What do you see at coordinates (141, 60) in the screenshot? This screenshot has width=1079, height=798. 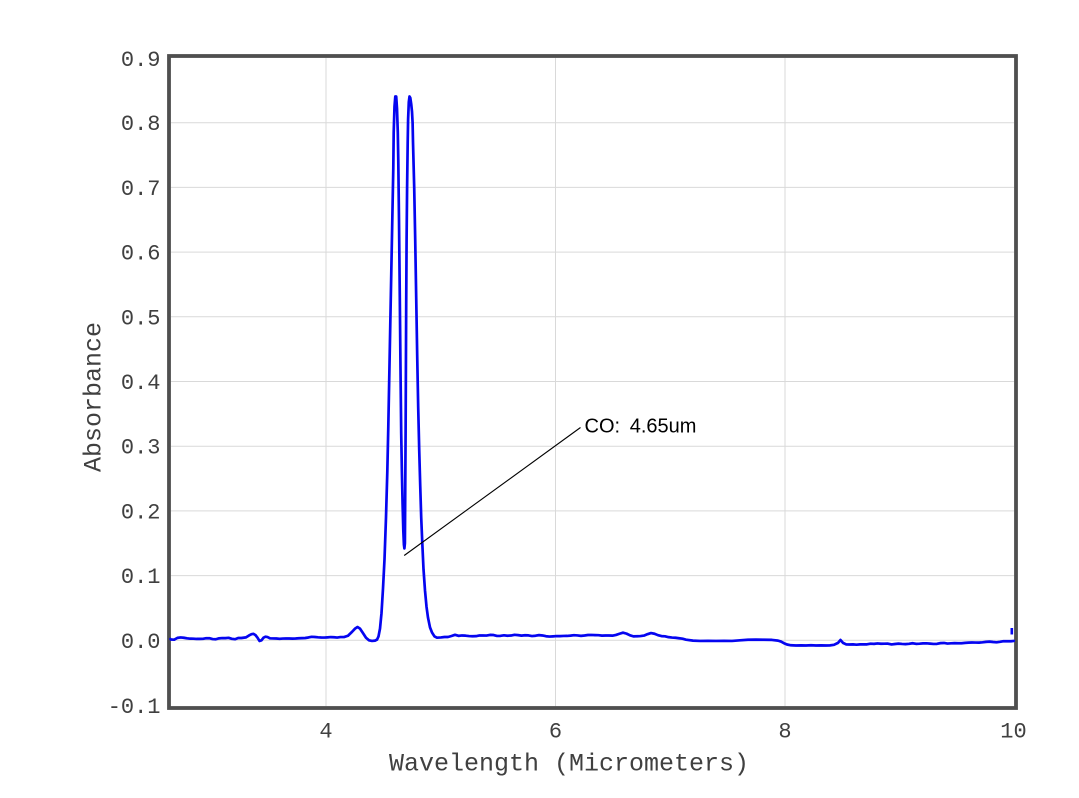 I see `svg-text: 0.9` at bounding box center [141, 60].